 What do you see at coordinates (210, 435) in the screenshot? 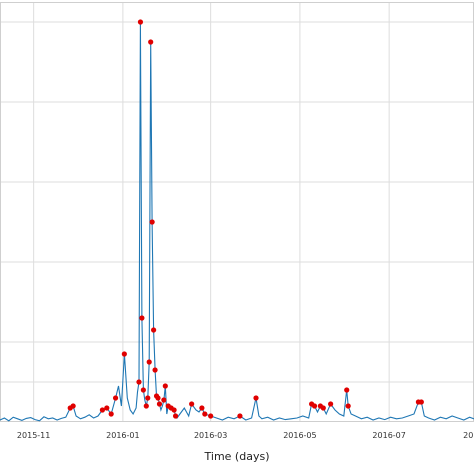
I see `x-tick-label: 2016-03` at bounding box center [210, 435].